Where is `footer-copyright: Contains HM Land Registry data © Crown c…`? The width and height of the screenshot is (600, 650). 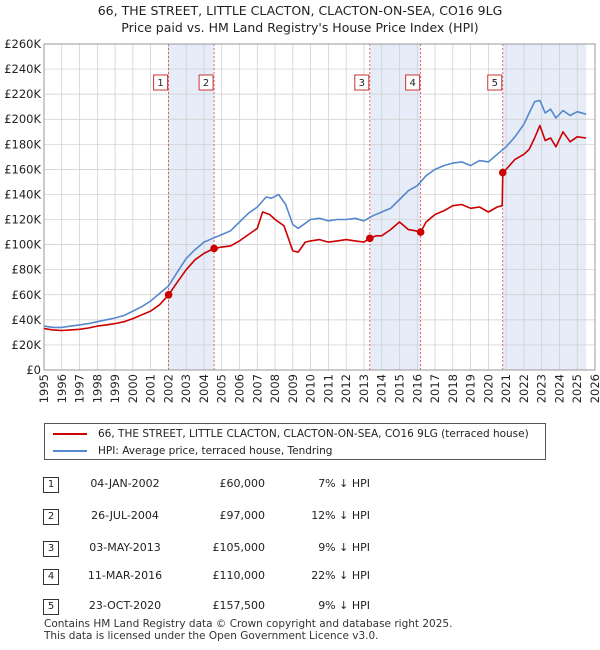
footer-copyright: Contains HM Land Registry data © Crown c… is located at coordinates (248, 624).